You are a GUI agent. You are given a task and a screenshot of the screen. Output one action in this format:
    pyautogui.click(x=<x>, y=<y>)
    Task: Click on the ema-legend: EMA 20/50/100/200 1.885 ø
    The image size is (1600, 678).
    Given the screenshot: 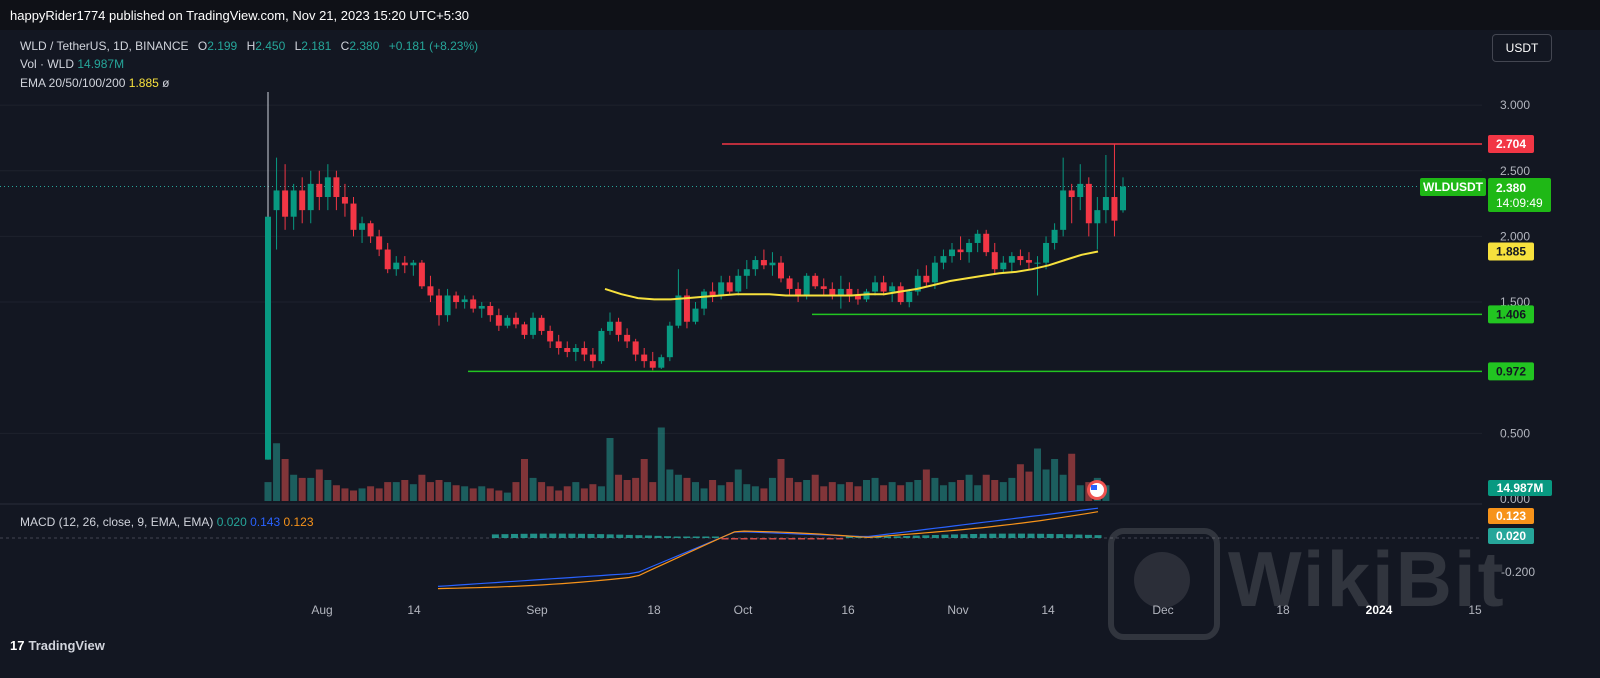 What is the action you would take?
    pyautogui.click(x=94, y=83)
    